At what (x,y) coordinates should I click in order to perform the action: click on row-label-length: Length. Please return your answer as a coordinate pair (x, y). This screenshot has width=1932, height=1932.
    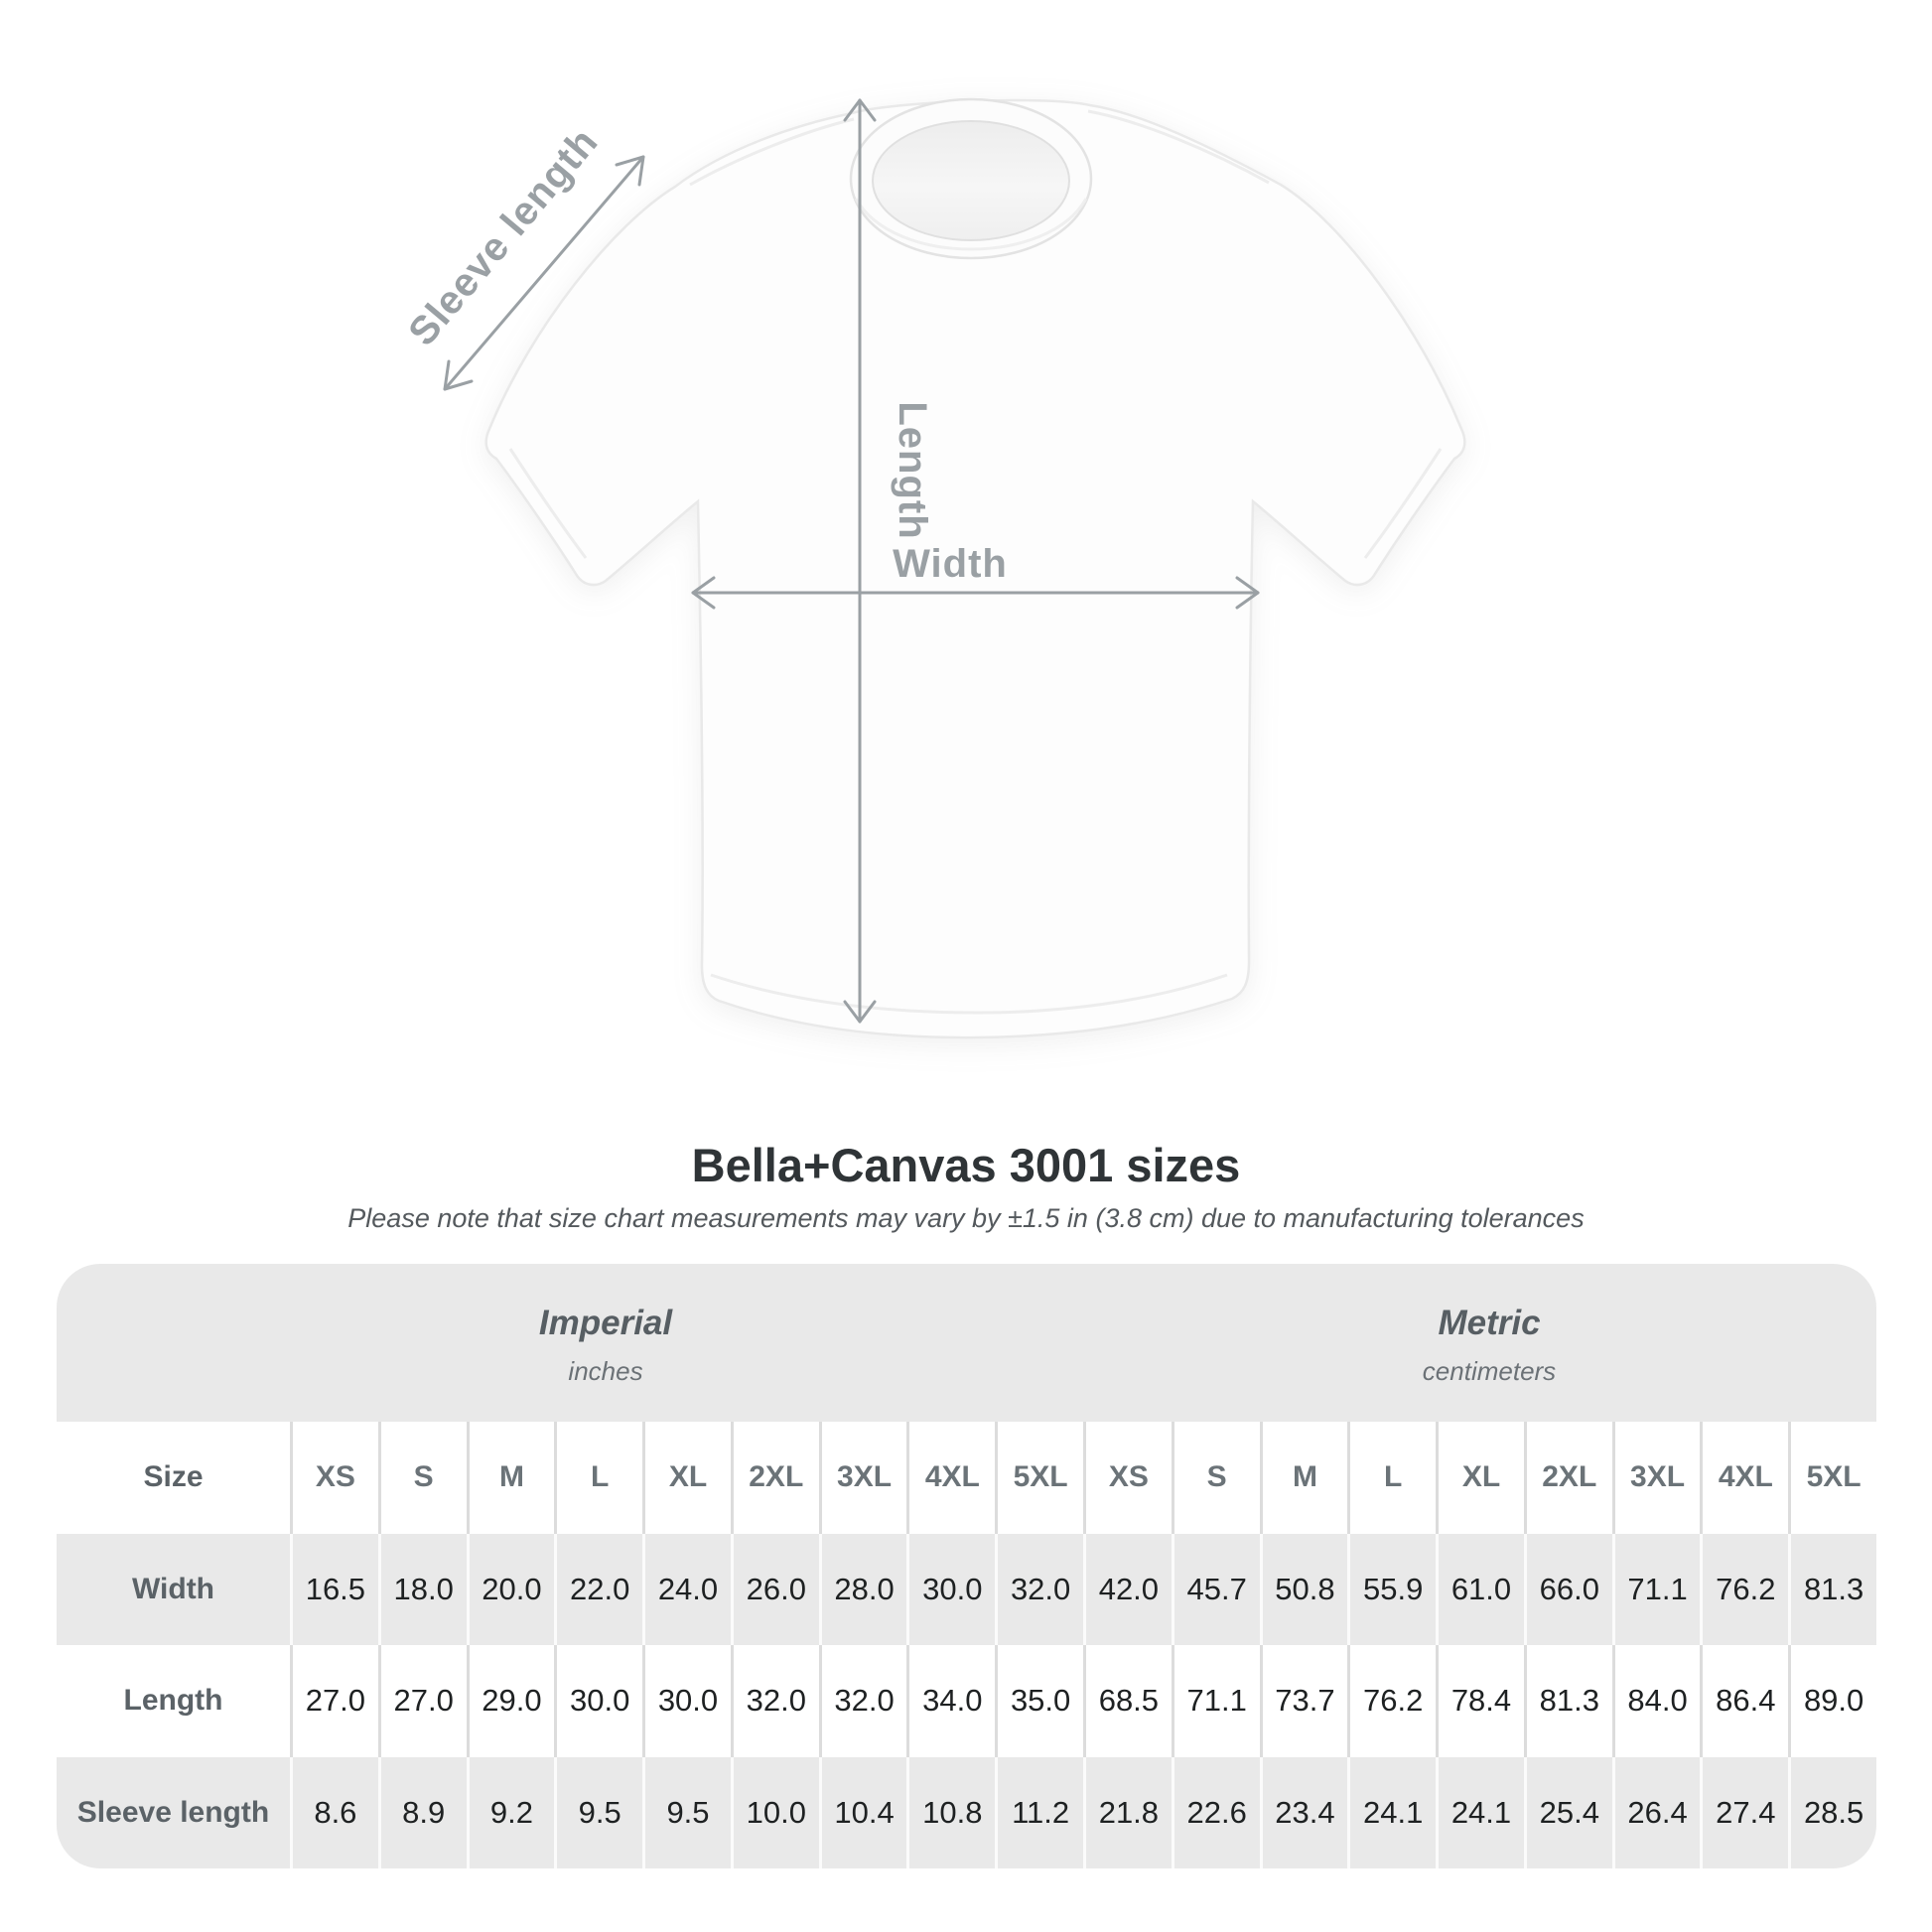
    Looking at the image, I should click on (173, 1701).